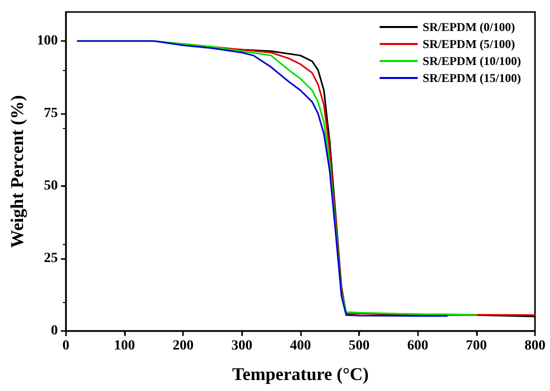  Describe the element at coordinates (472, 78) in the screenshot. I see `legend-label: SR/EPDM (15/100)` at that location.